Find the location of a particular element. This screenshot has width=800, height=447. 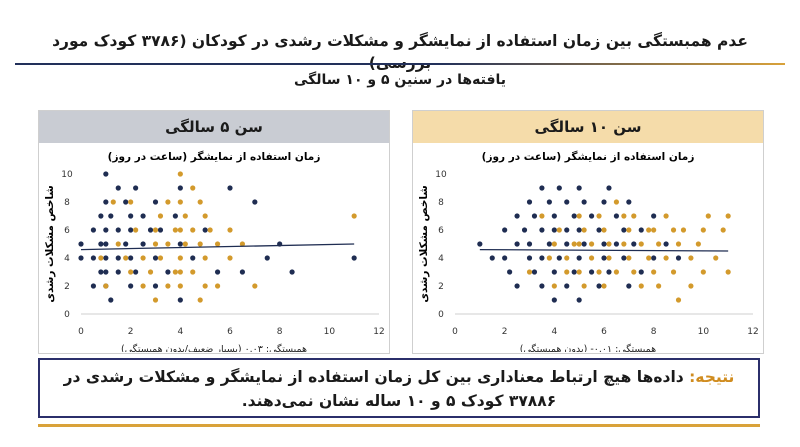

panel-title-age-5: سن ۵ سالگی is located at coordinates (214, 127).